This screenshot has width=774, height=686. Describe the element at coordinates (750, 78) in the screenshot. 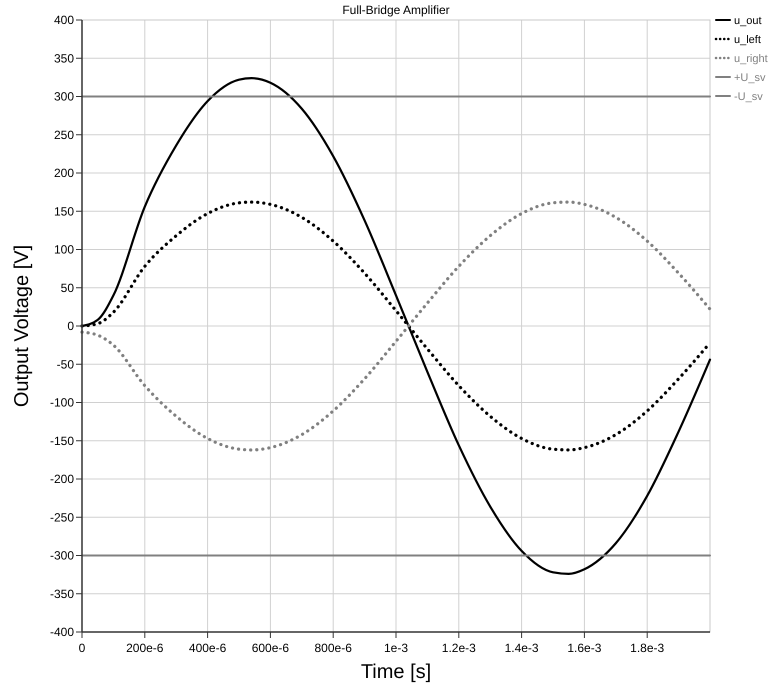

I see `legend-label: +U_sv` at that location.